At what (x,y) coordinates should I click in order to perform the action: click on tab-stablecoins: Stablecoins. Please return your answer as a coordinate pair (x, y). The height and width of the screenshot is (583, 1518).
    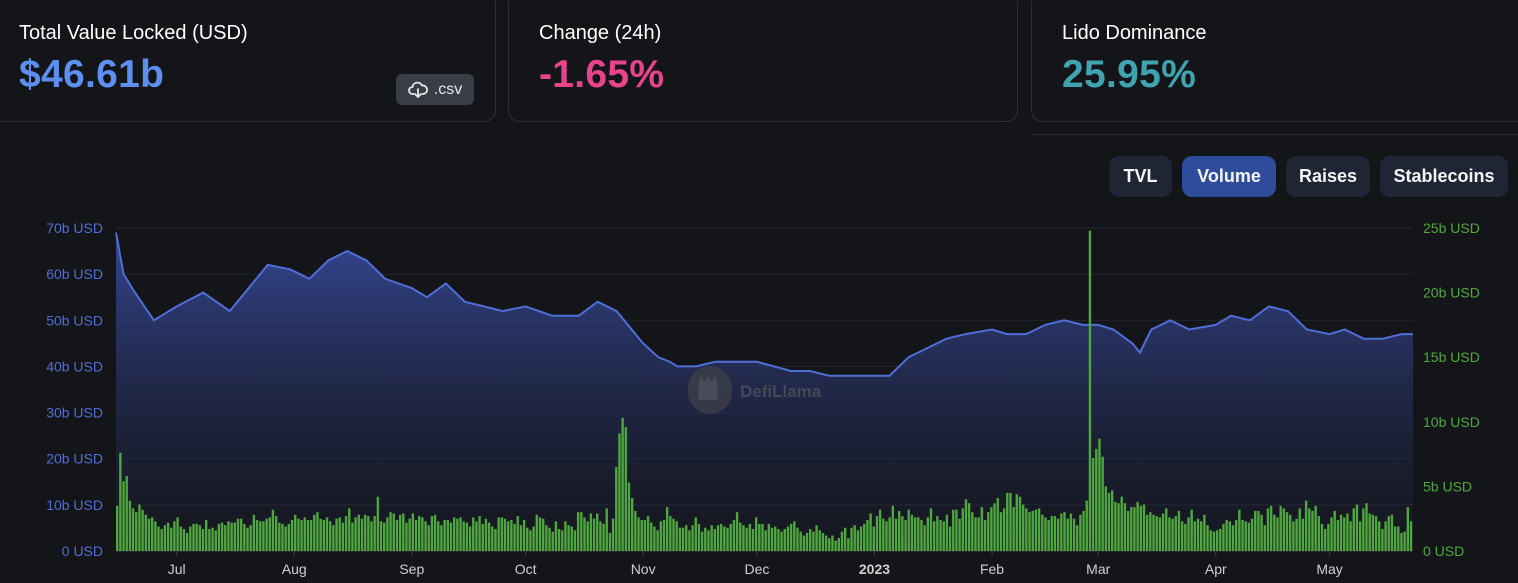
    Looking at the image, I should click on (1444, 176).